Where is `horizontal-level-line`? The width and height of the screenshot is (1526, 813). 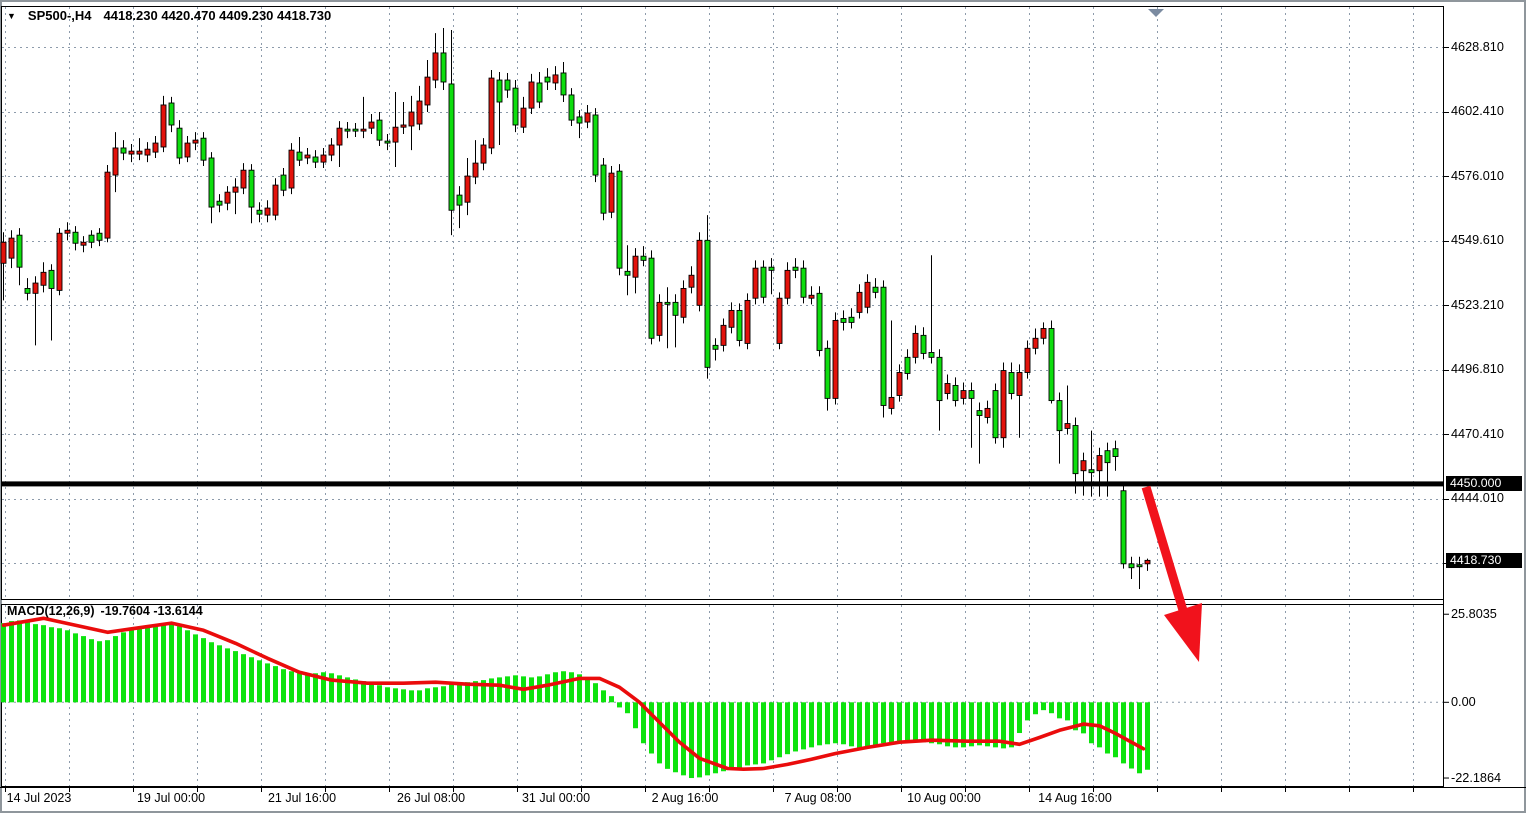
horizontal-level-line is located at coordinates (722, 484).